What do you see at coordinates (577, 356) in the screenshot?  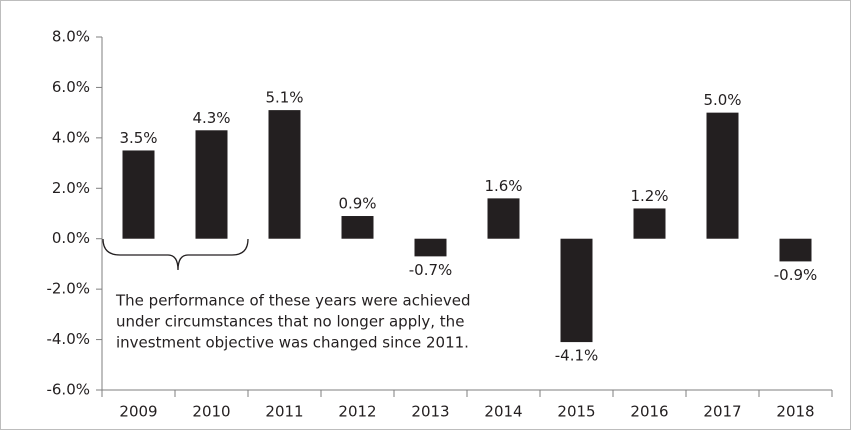 I see `value-label: -4.1%` at bounding box center [577, 356].